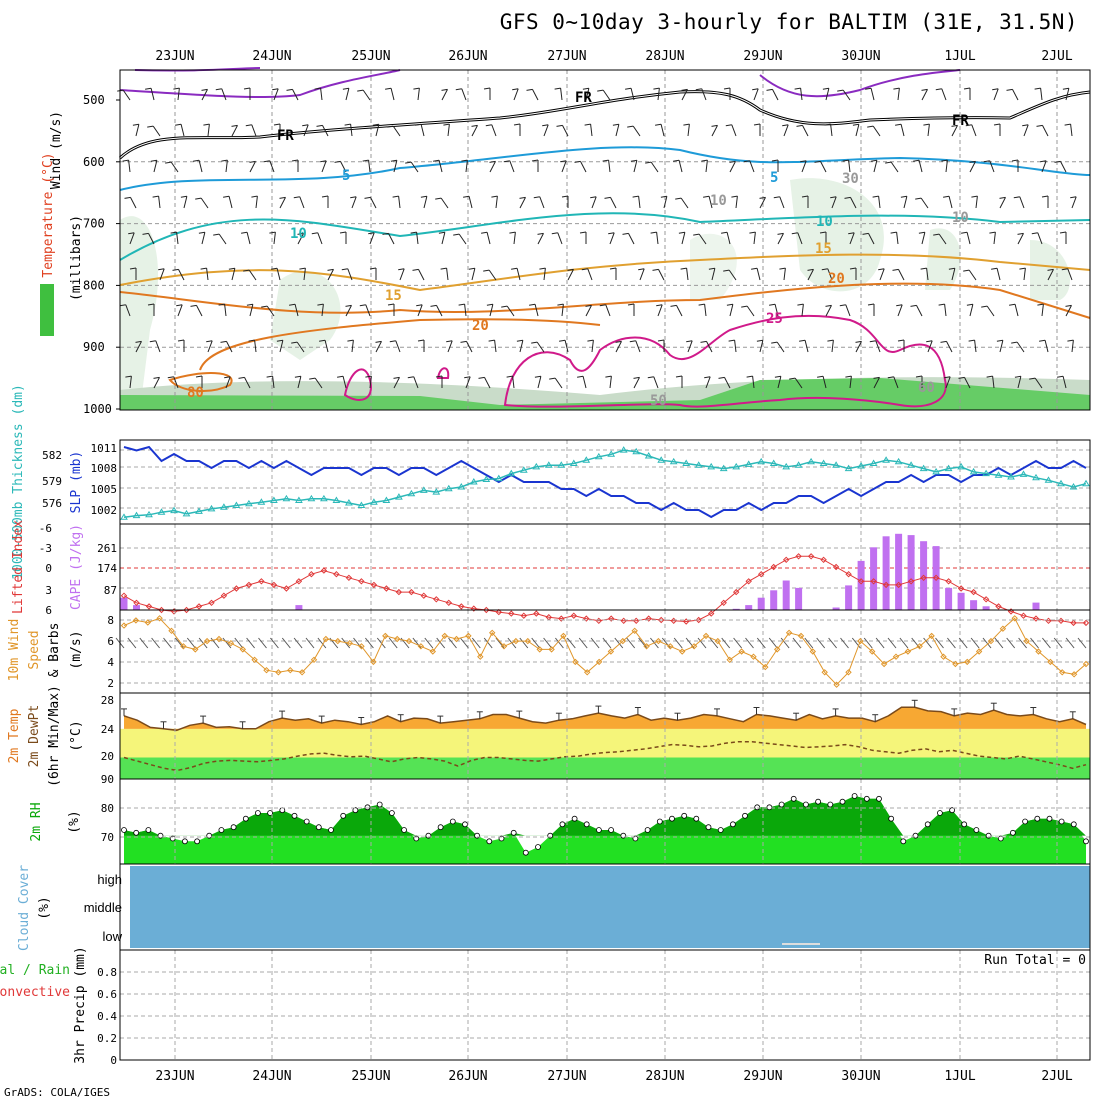 The height and width of the screenshot is (1100, 1100). I want to click on slp-tick: 1005, so click(104, 489).